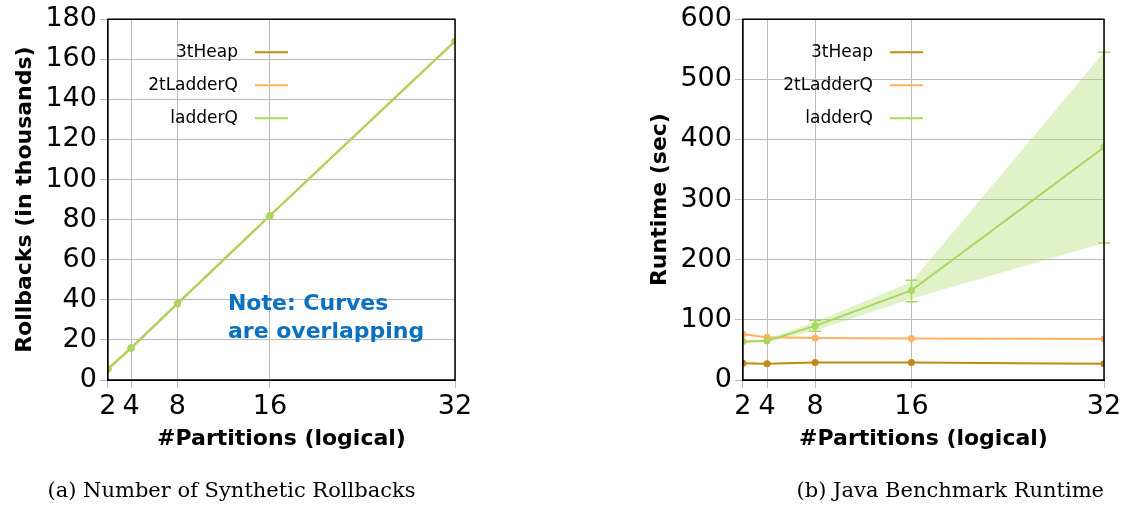  What do you see at coordinates (79, 297) in the screenshot?
I see `y-tick-label: 40` at bounding box center [79, 297].